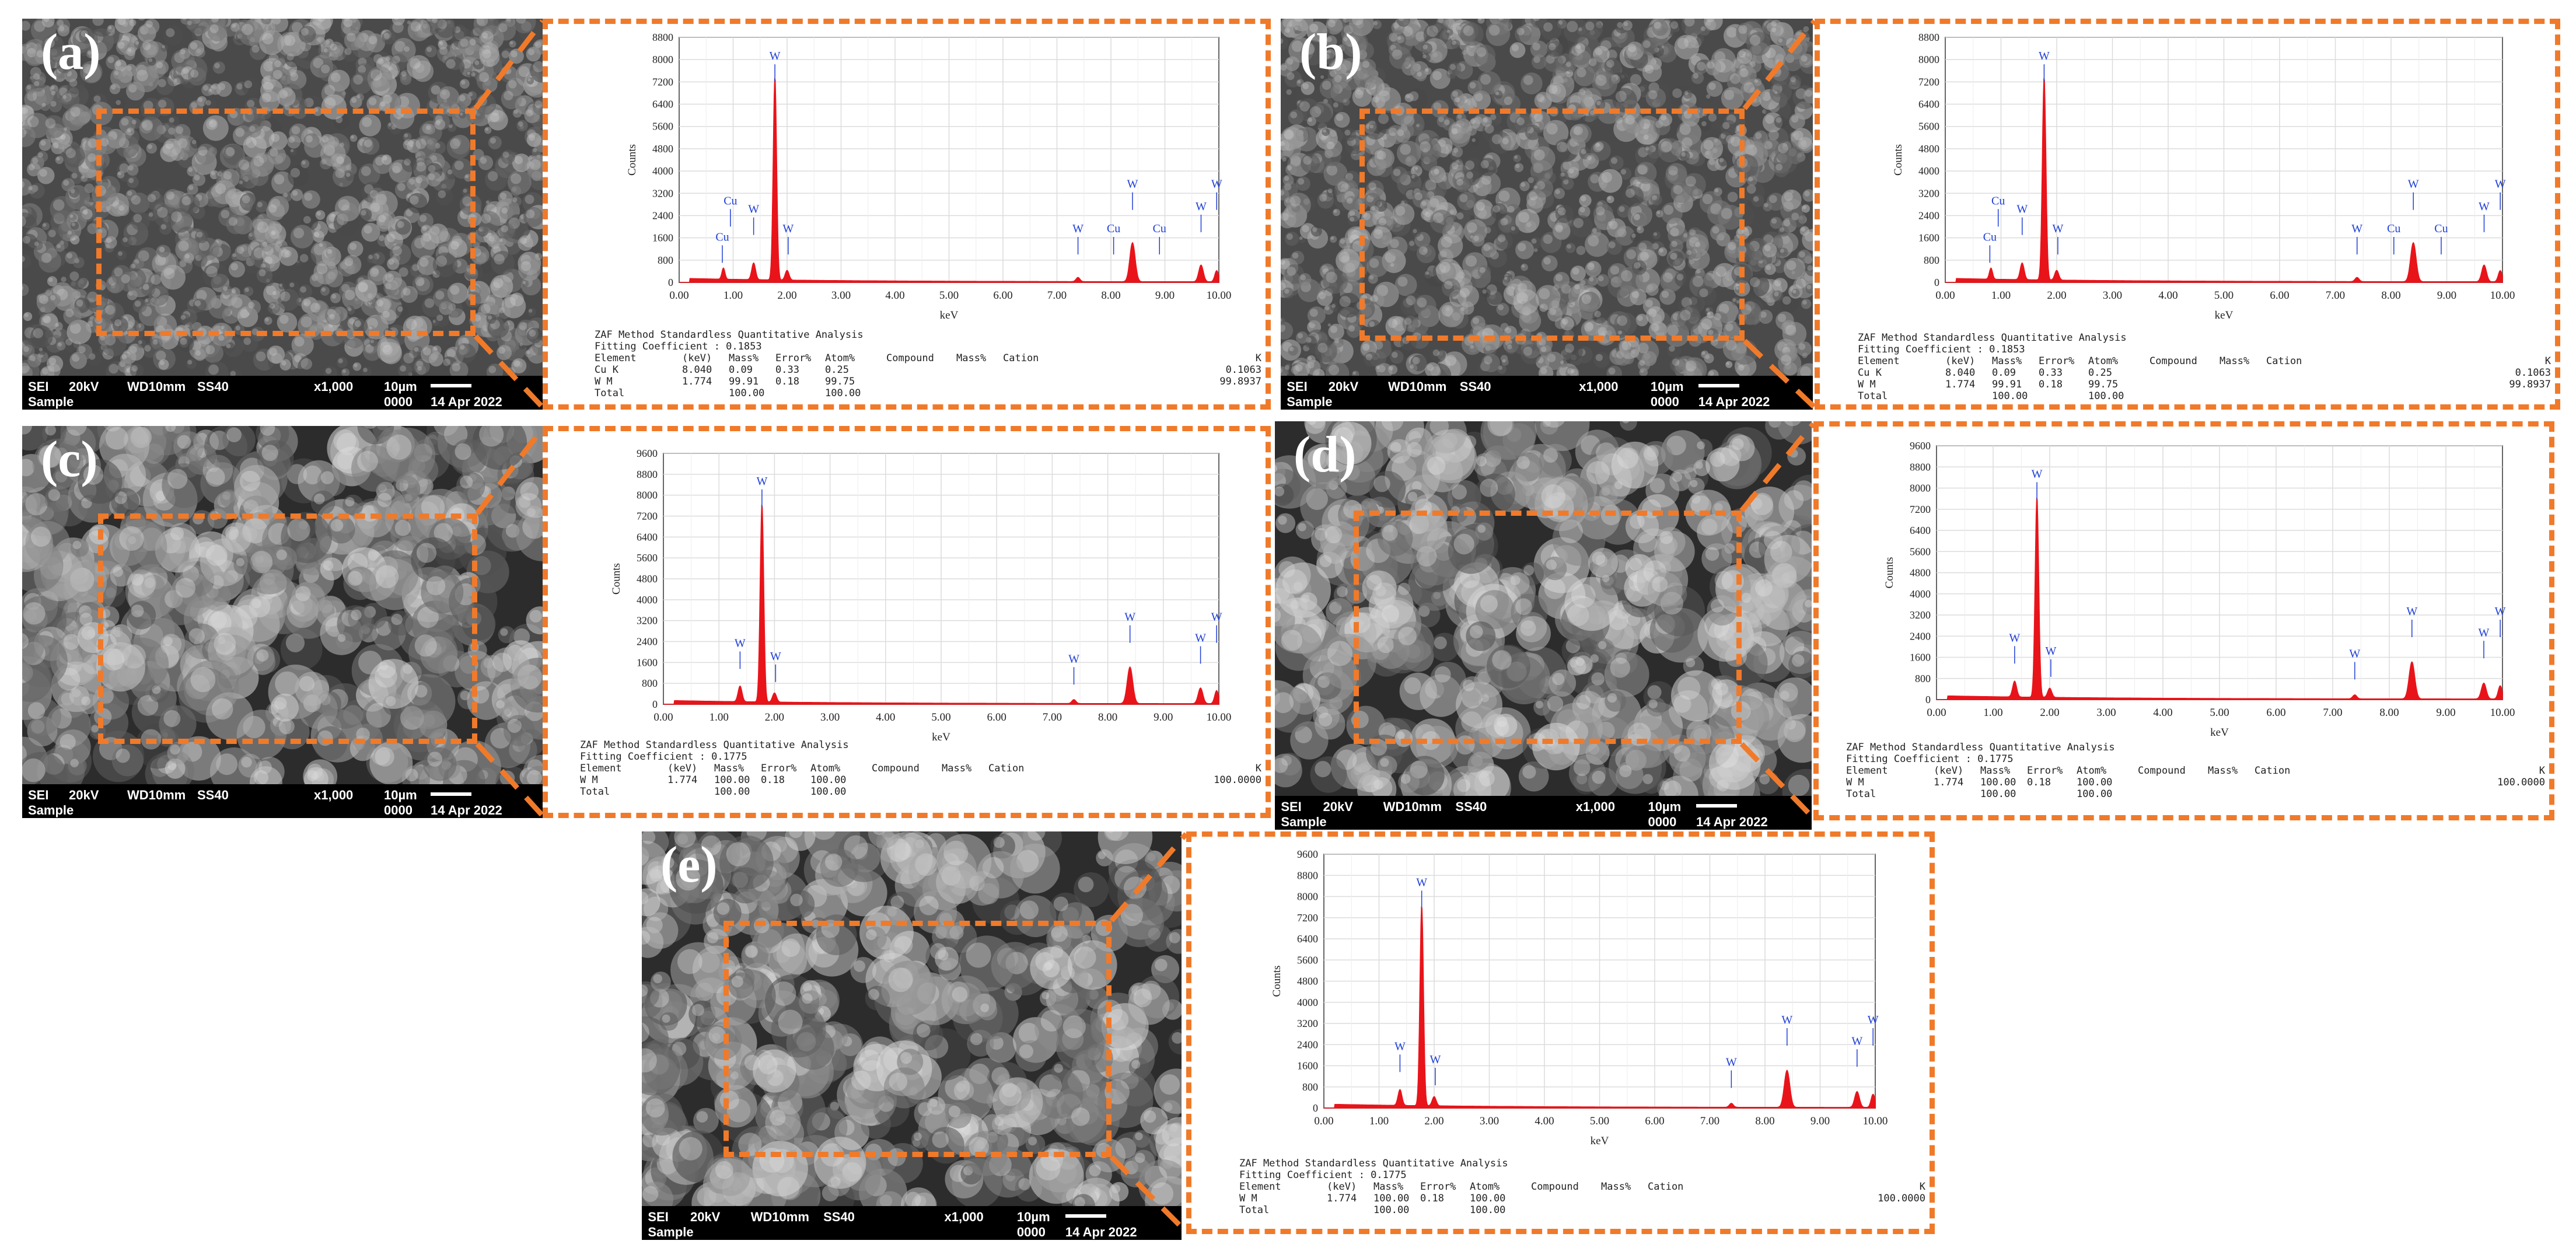 This screenshot has width=2576, height=1258. What do you see at coordinates (1928, 104) in the screenshot?
I see `y-tick-label: 6400` at bounding box center [1928, 104].